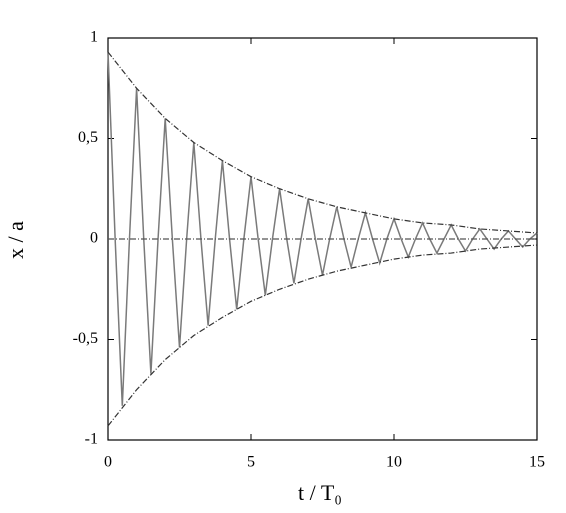 The width and height of the screenshot is (566, 513). What do you see at coordinates (320, 492) in the screenshot?
I see `x-axis-label: t / T₀` at bounding box center [320, 492].